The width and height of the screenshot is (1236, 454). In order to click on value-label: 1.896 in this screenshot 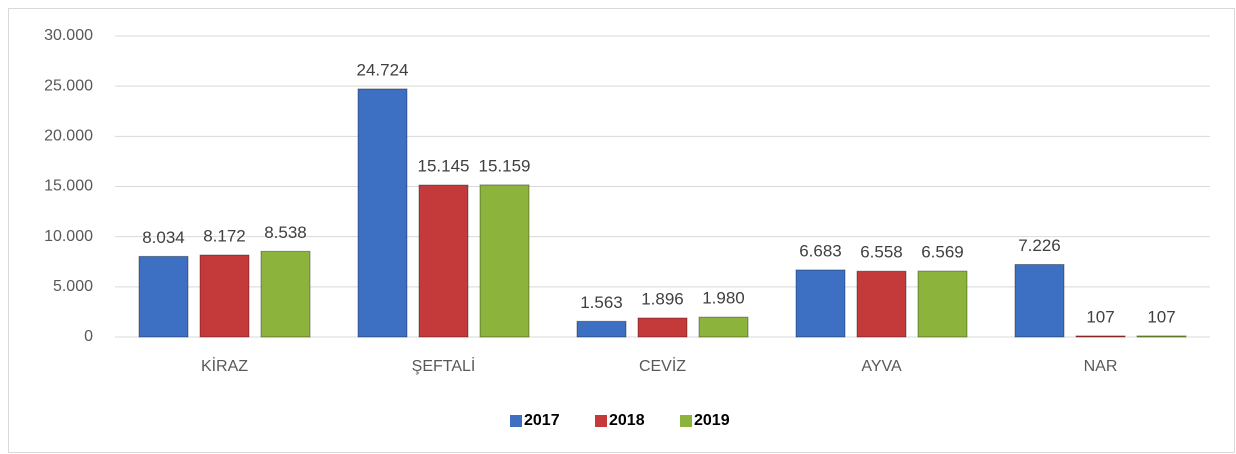, I will do `click(662, 298)`.